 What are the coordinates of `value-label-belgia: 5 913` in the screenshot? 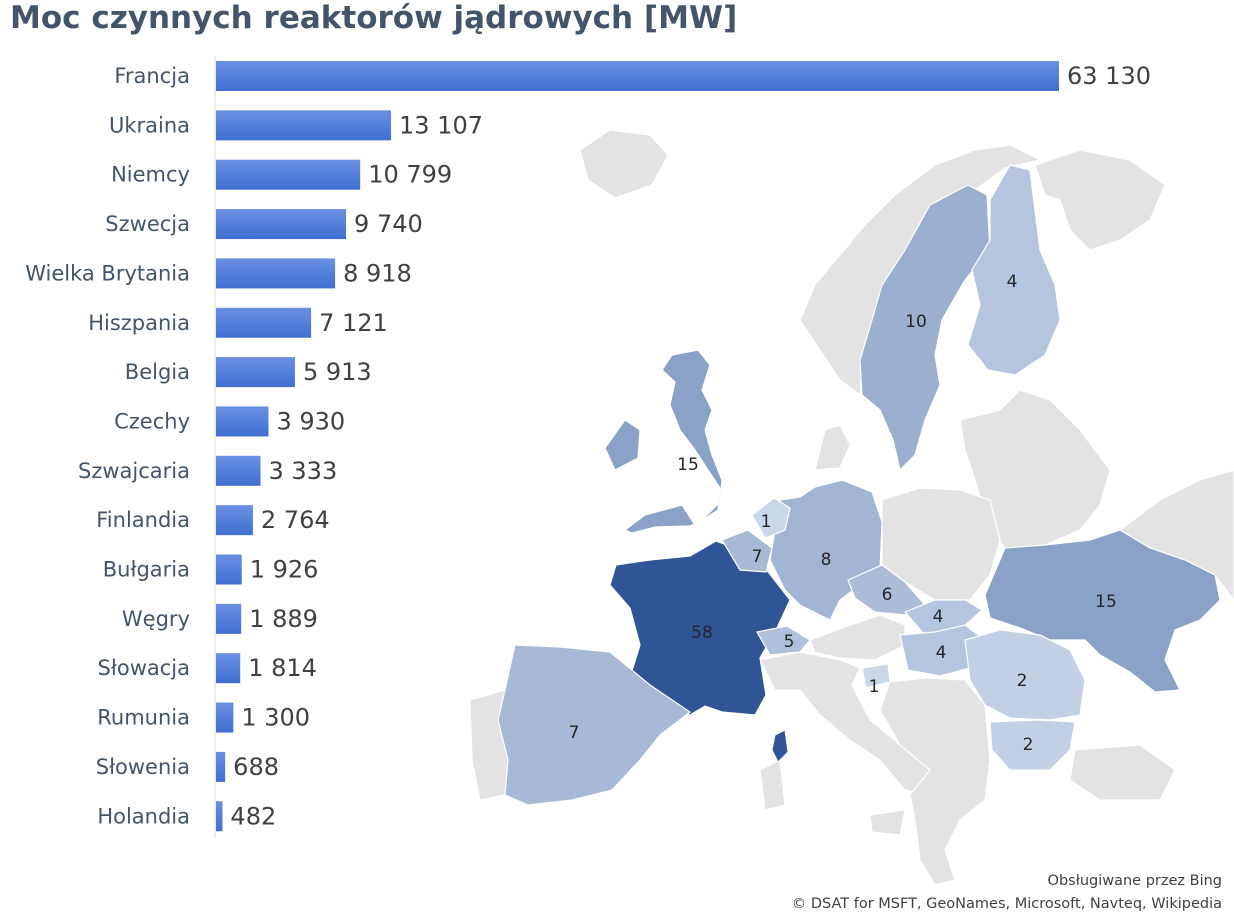 It's located at (337, 372).